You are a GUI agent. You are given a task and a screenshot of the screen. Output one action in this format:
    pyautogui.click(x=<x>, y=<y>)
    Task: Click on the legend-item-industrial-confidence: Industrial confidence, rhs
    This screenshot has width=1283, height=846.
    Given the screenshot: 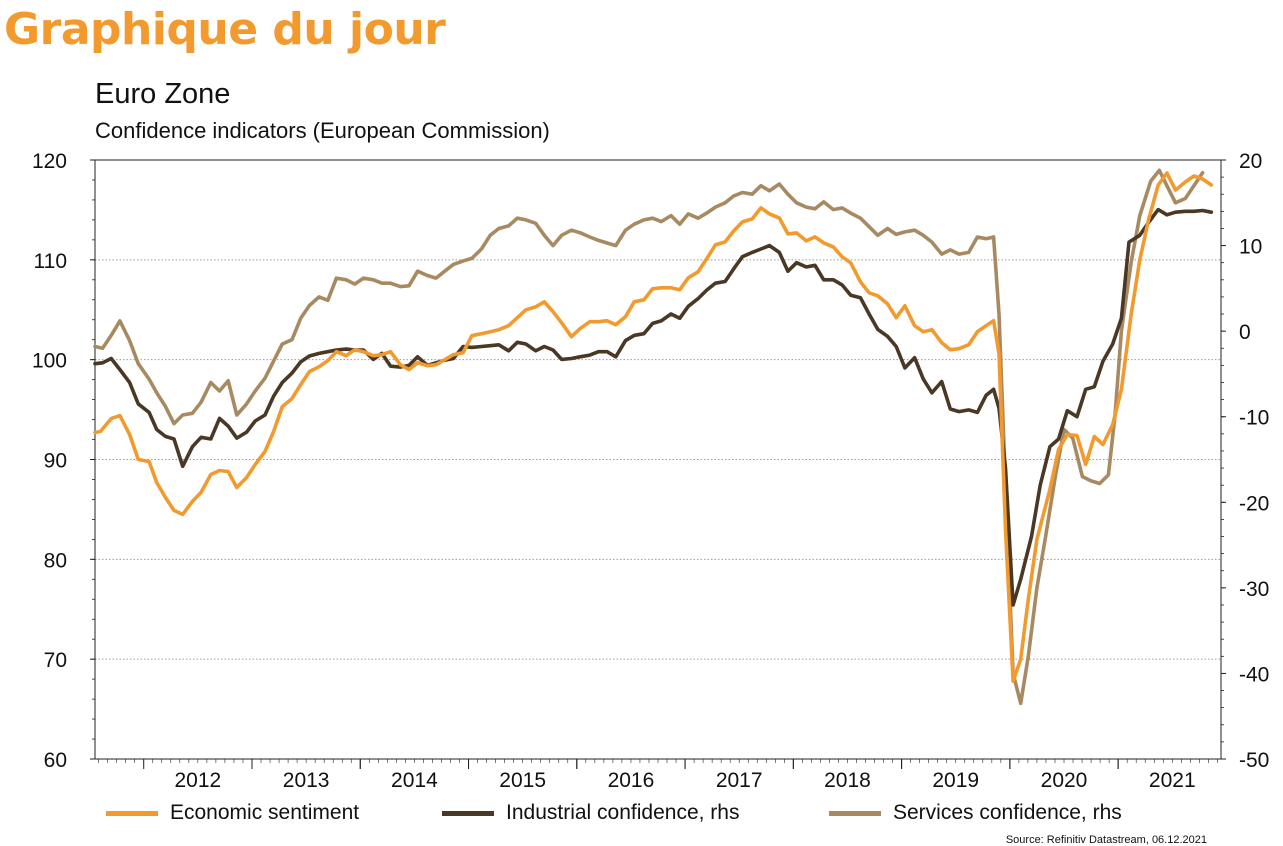 What is the action you would take?
    pyautogui.click(x=590, y=813)
    